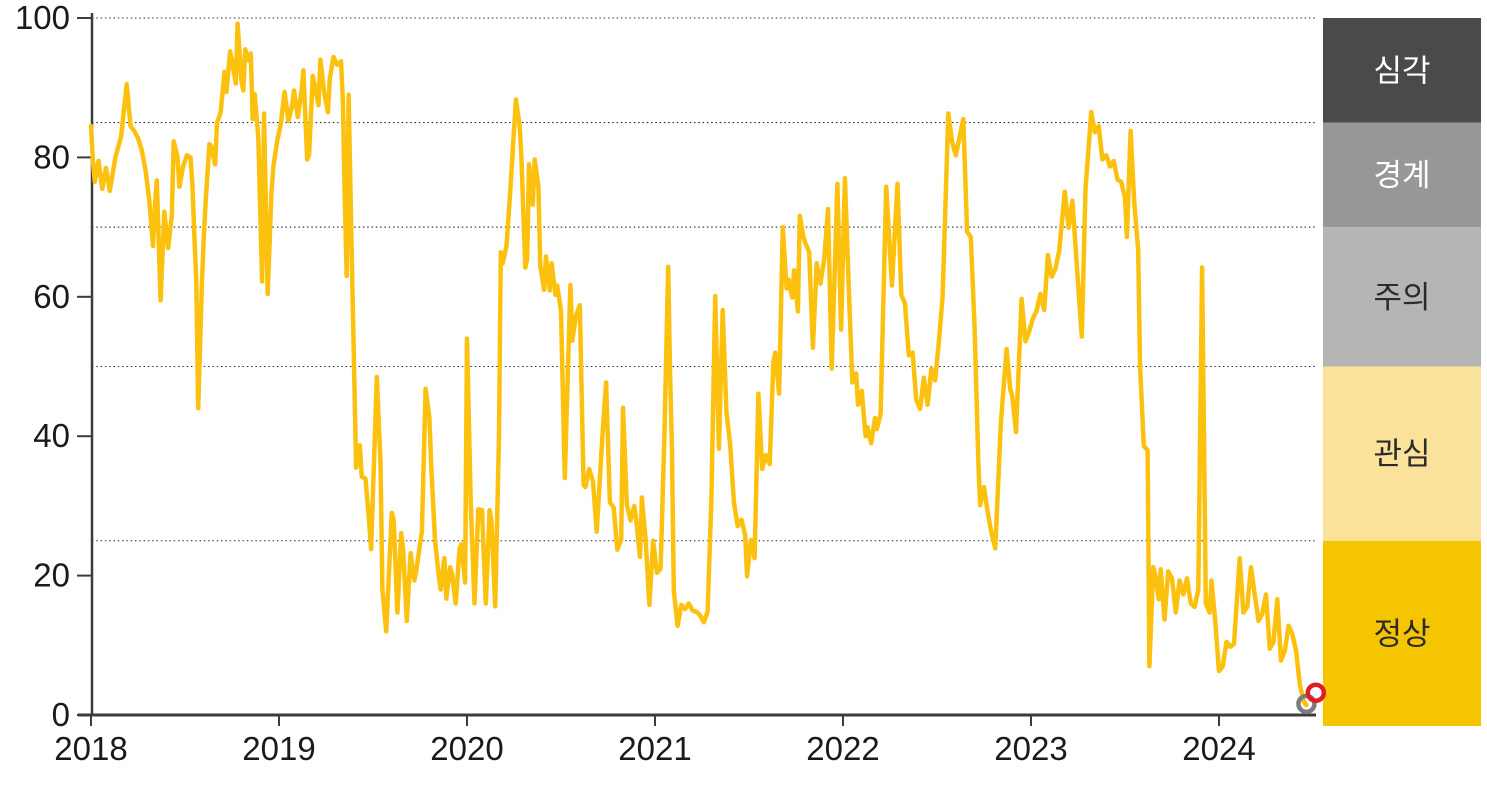  I want to click on legend-band-label-4: 정상, so click(1401, 633).